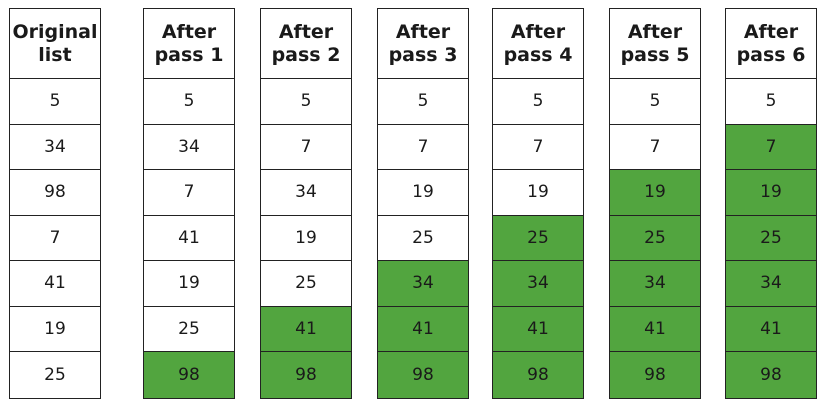 This screenshot has height=409, width=826. Describe the element at coordinates (189, 54) in the screenshot. I see `column-header-line2: pass 1` at that location.